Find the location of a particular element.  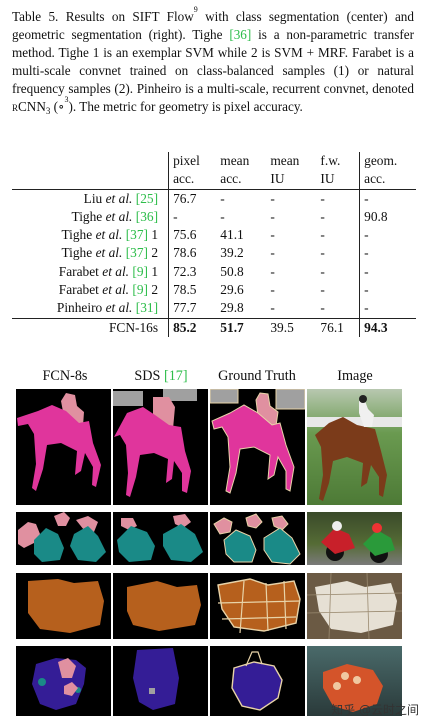

caption-text: (∘ is located at coordinates (57, 107).